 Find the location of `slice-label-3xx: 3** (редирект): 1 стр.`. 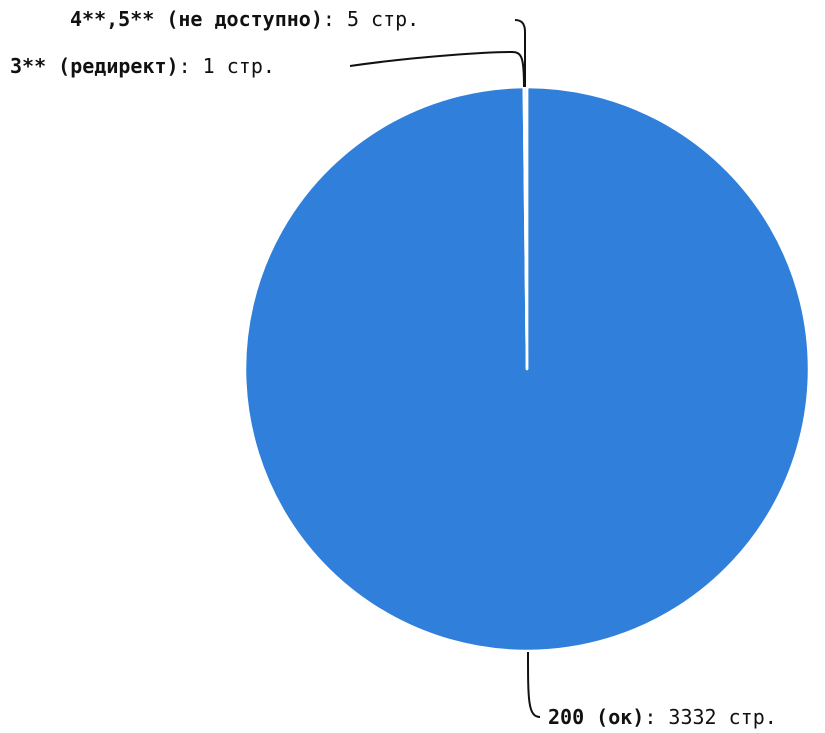

slice-label-3xx: 3** (редирект): 1 стр. is located at coordinates (142, 66).